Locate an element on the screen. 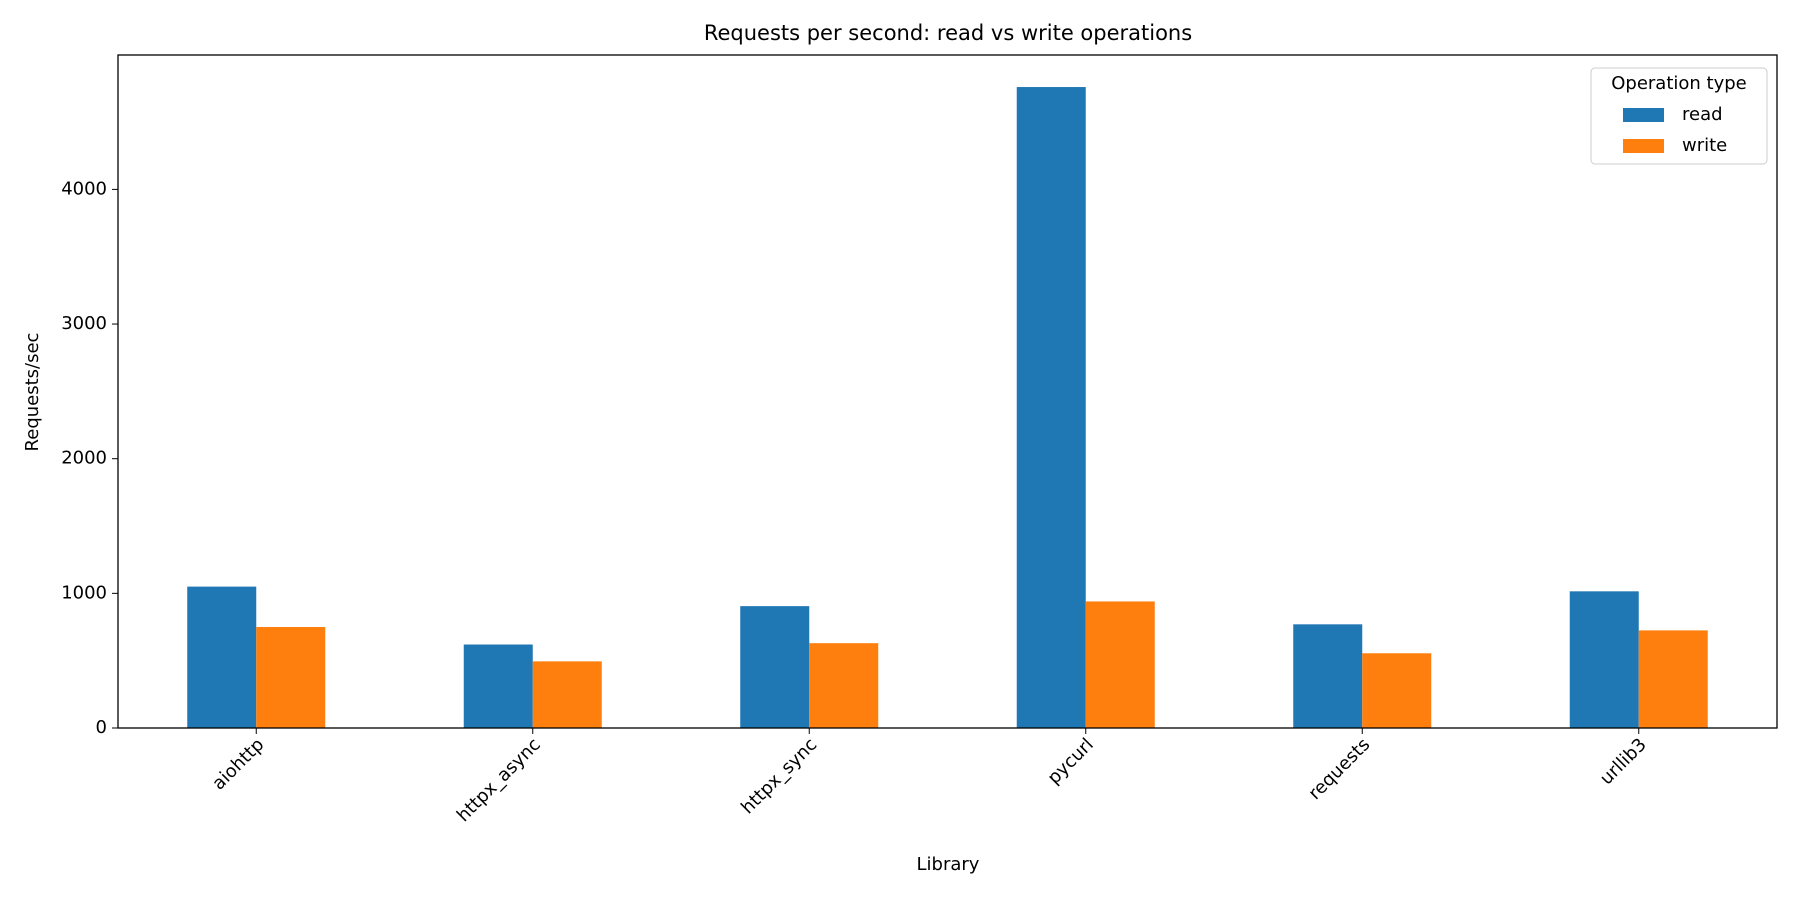  x-tick-label: httpx_async is located at coordinates (499, 780).